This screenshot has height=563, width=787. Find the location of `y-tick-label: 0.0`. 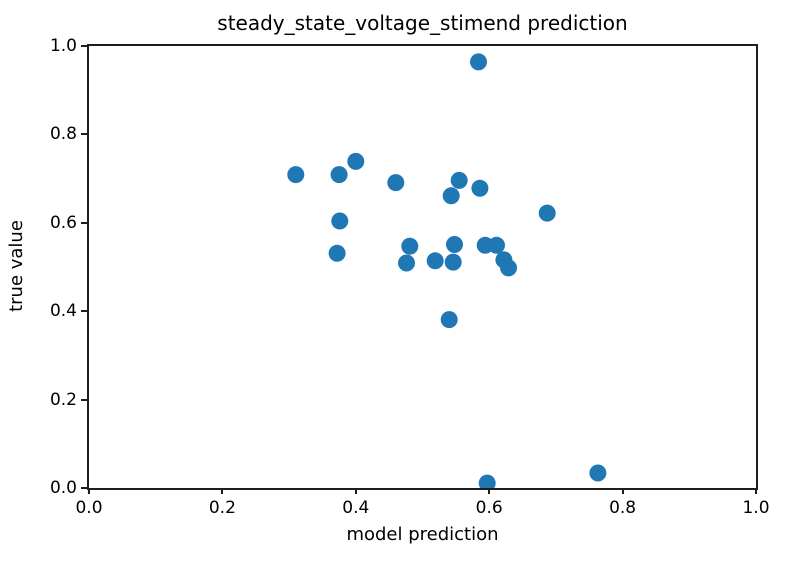

y-tick-label: 0.0 is located at coordinates (63, 488).